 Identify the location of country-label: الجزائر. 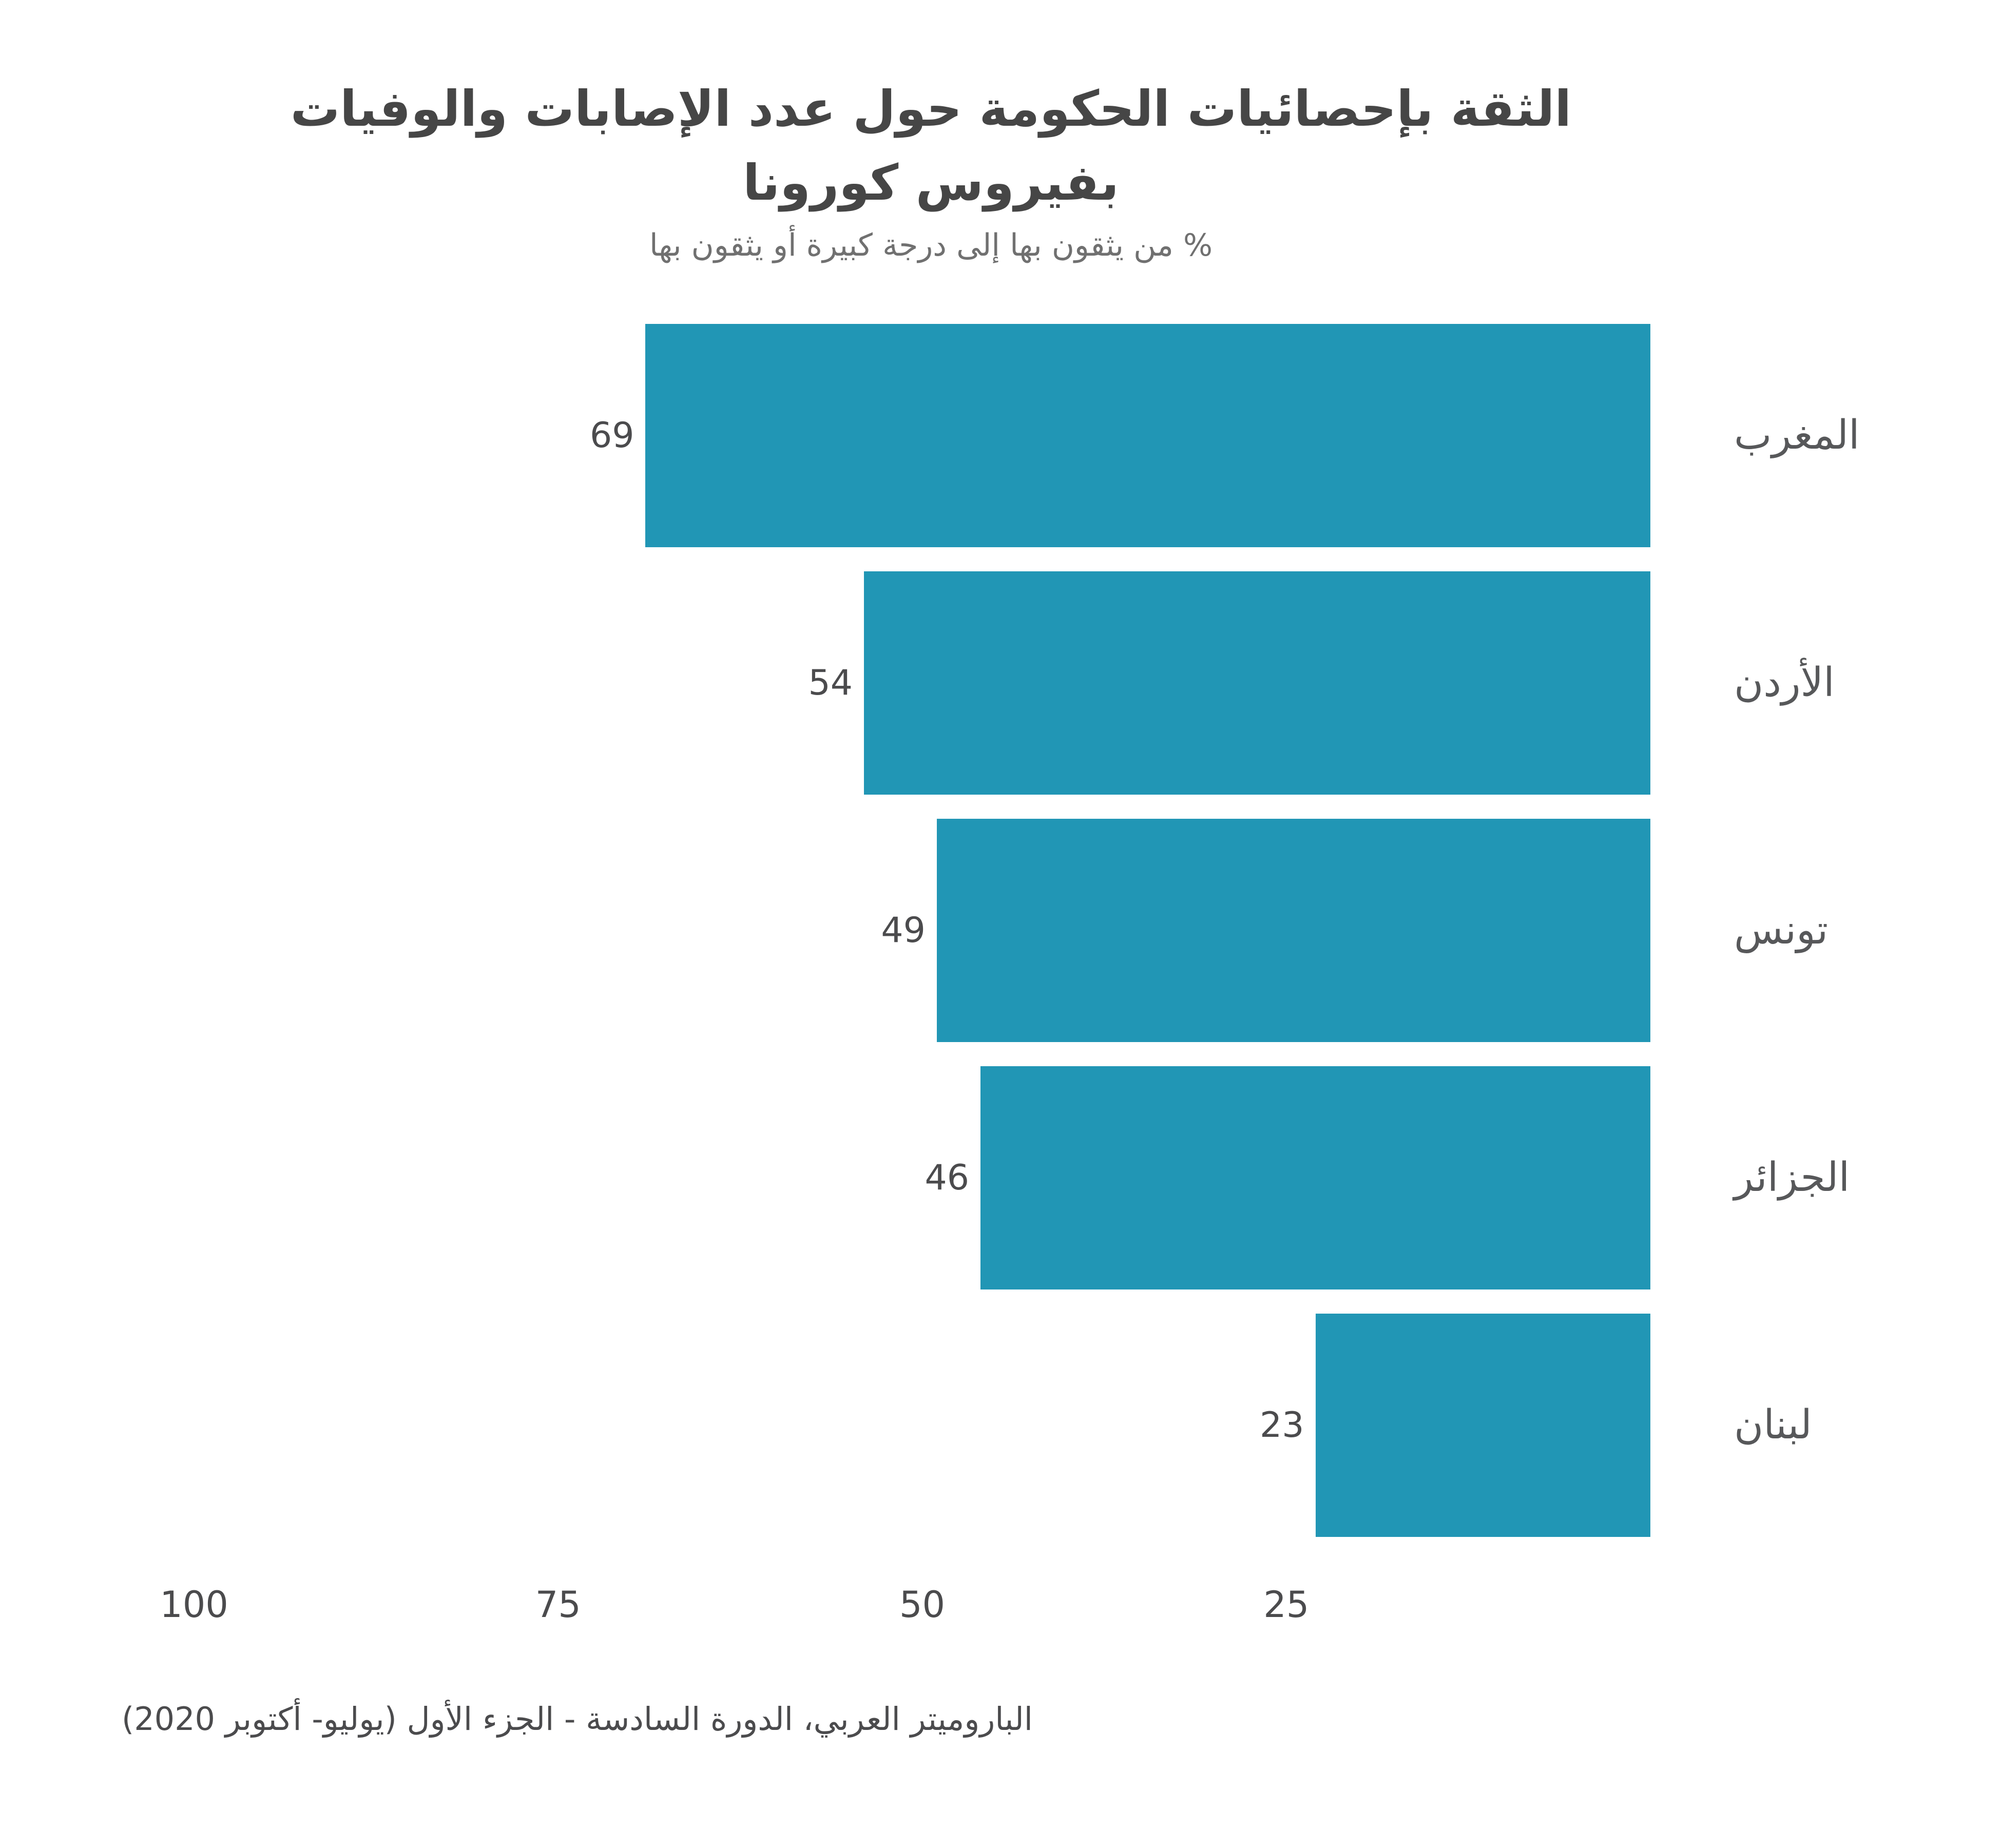
(1792, 1177).